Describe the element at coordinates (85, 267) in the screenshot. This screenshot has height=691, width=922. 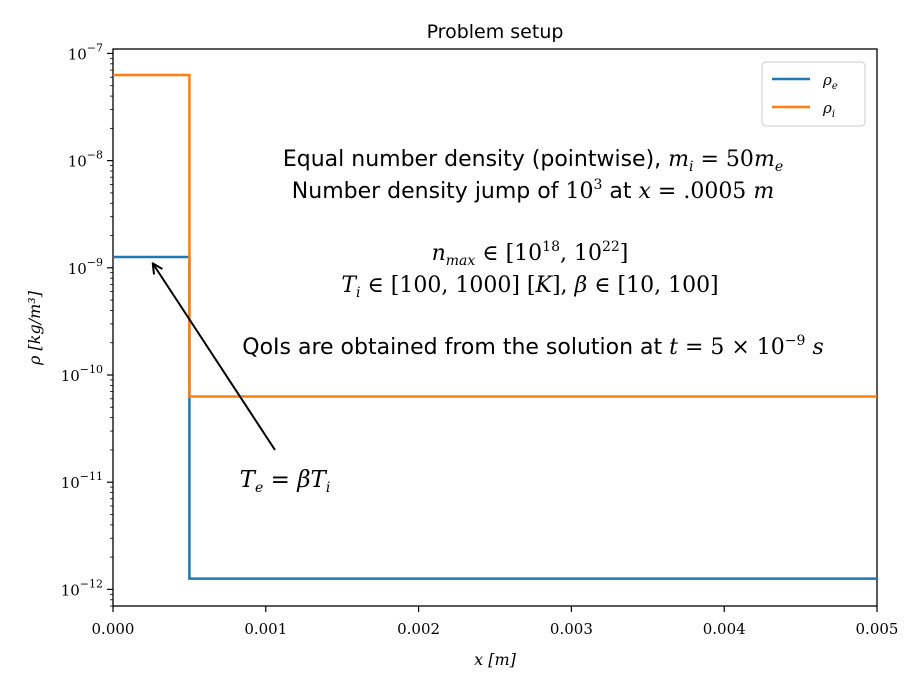
I see `y-tick-label: 10⁻⁹` at that location.